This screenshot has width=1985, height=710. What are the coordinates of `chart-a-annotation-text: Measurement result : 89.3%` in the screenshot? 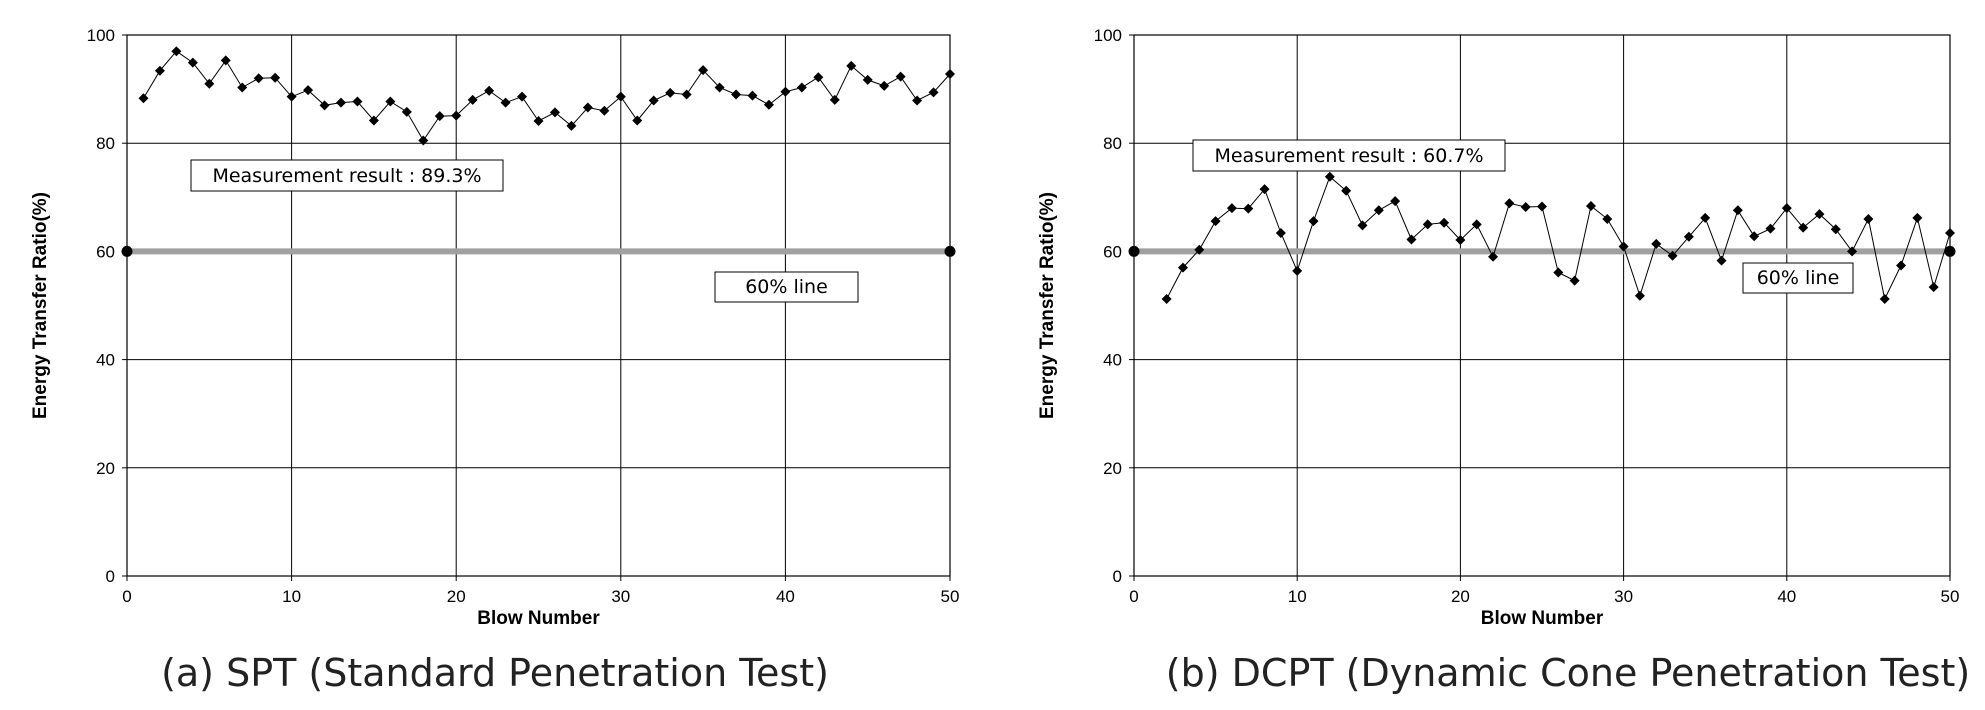 It's located at (346, 176).